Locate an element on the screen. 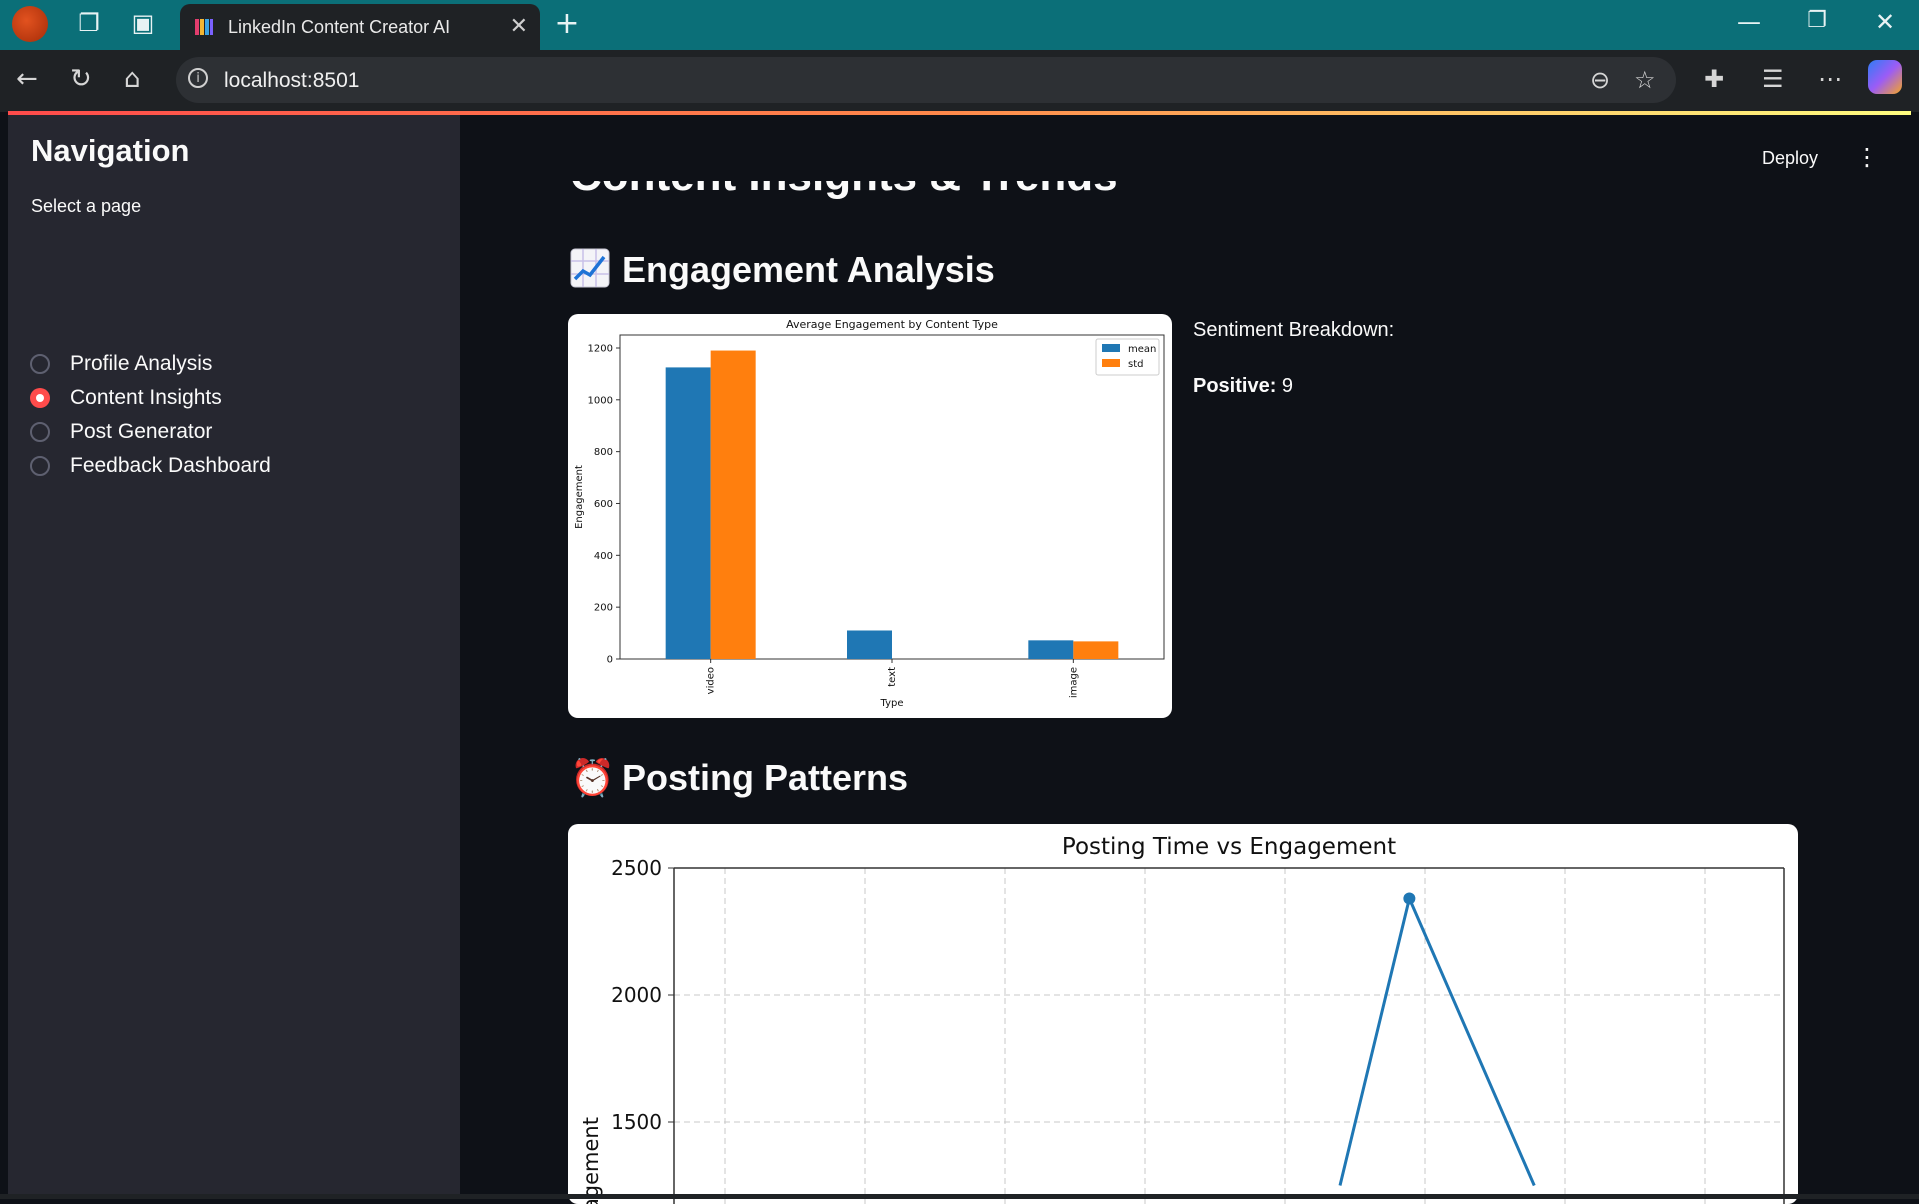  bar-mean-image is located at coordinates (1051, 649).